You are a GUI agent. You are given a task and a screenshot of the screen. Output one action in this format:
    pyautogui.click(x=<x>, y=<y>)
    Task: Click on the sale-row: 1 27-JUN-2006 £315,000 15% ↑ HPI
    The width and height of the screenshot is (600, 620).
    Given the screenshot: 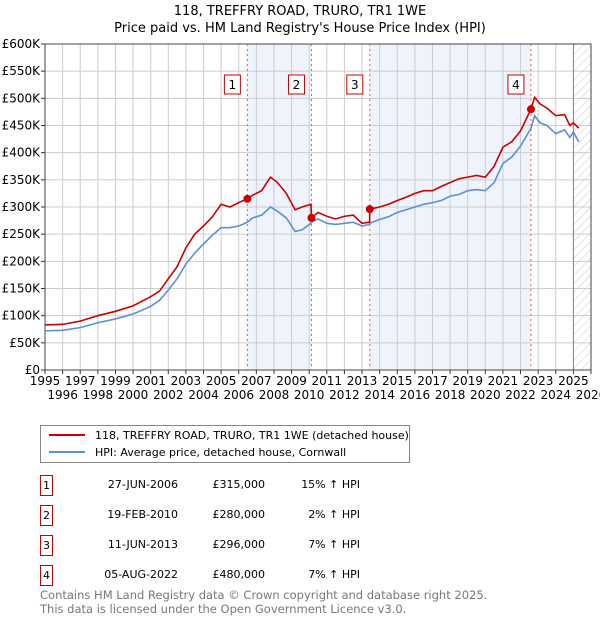 What is the action you would take?
    pyautogui.click(x=240, y=486)
    